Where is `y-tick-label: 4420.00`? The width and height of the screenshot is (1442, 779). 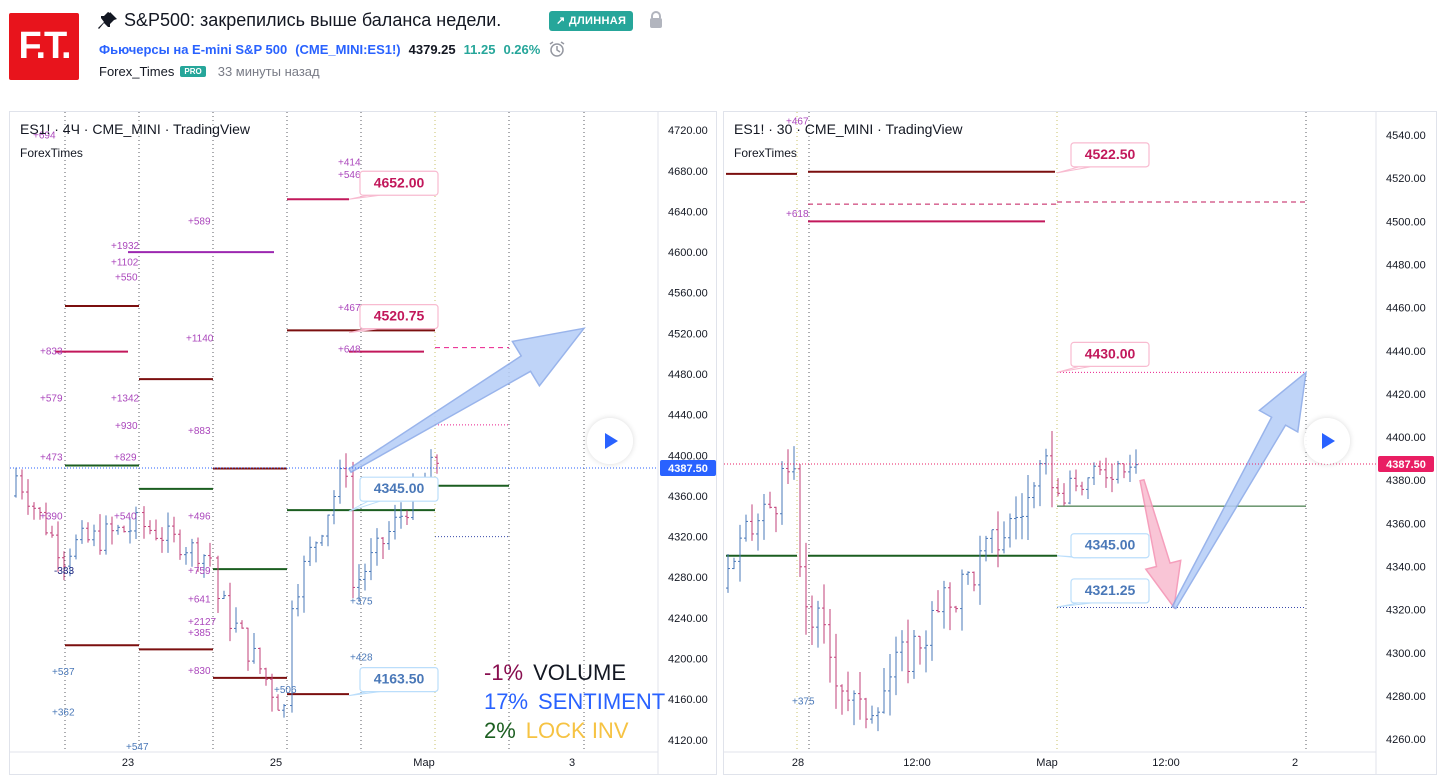 y-tick-label: 4420.00 is located at coordinates (1406, 395).